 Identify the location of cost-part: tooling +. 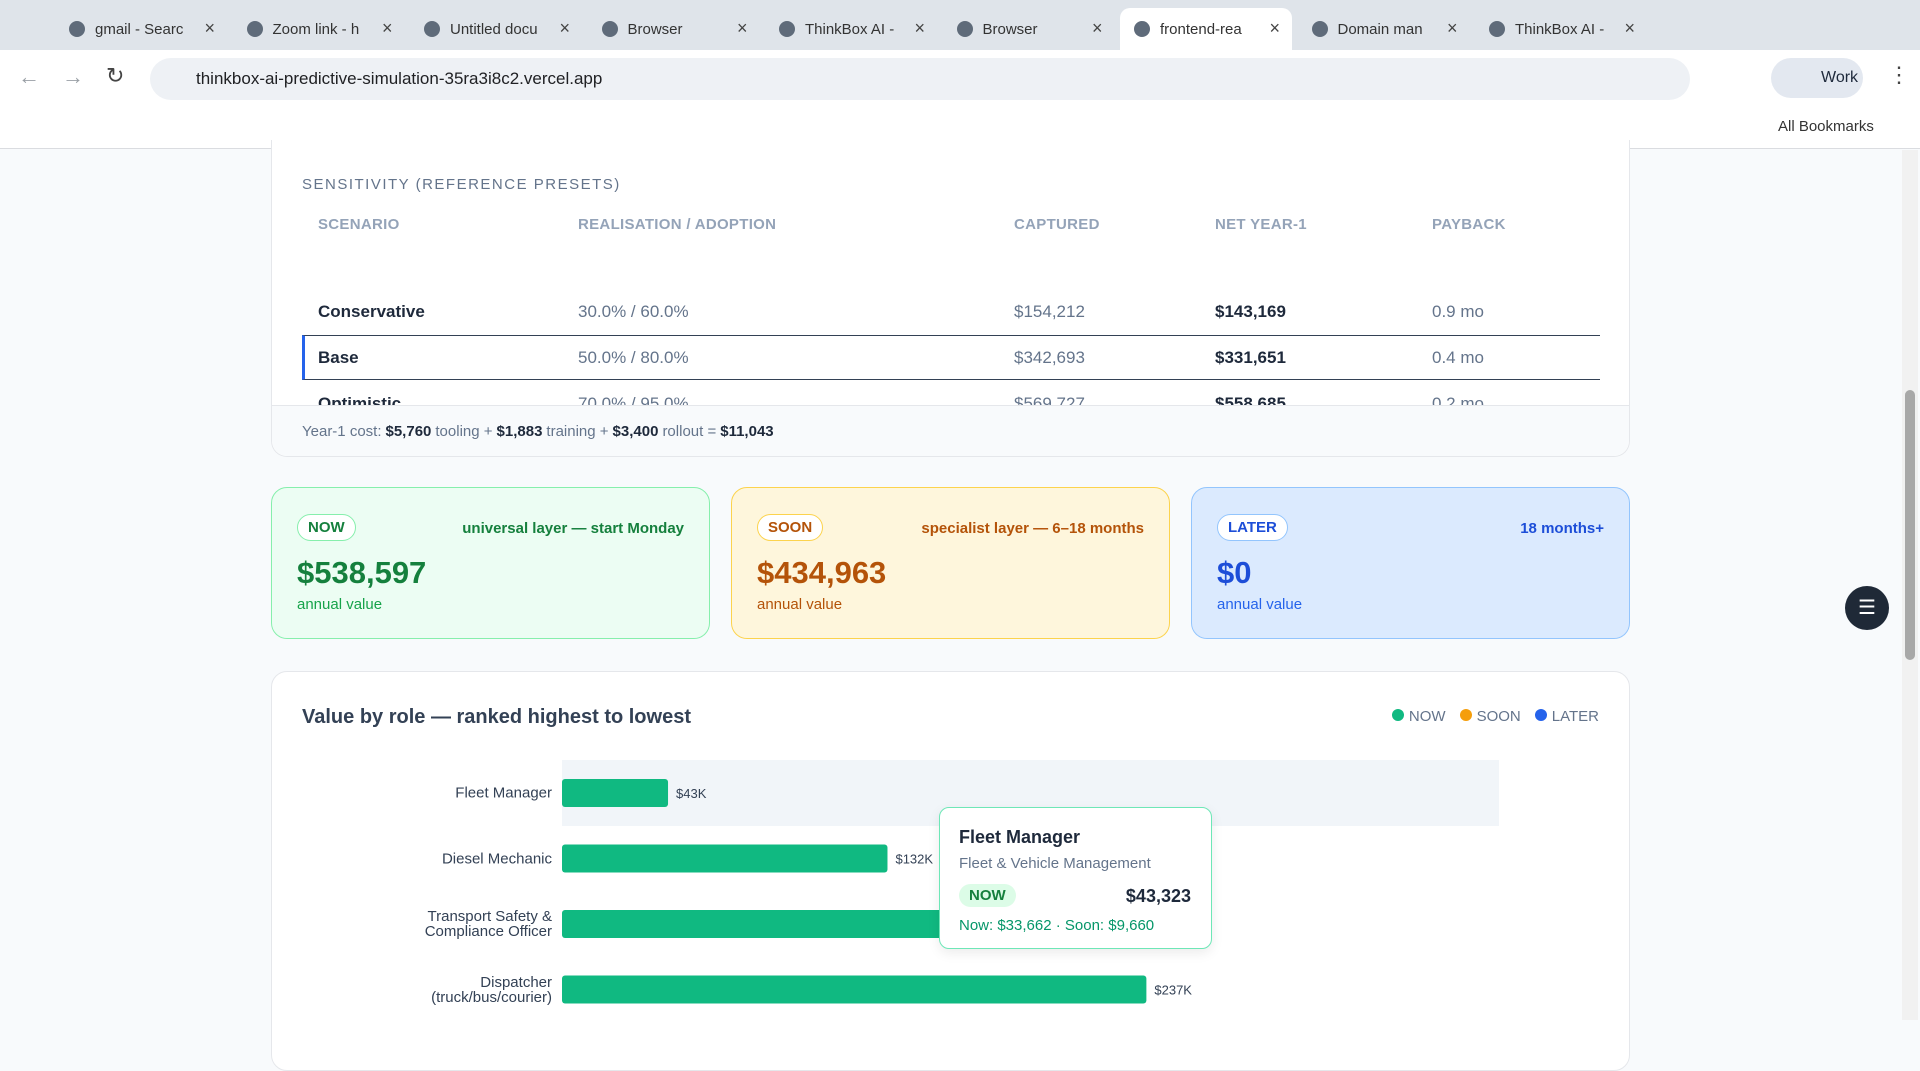
(464, 431).